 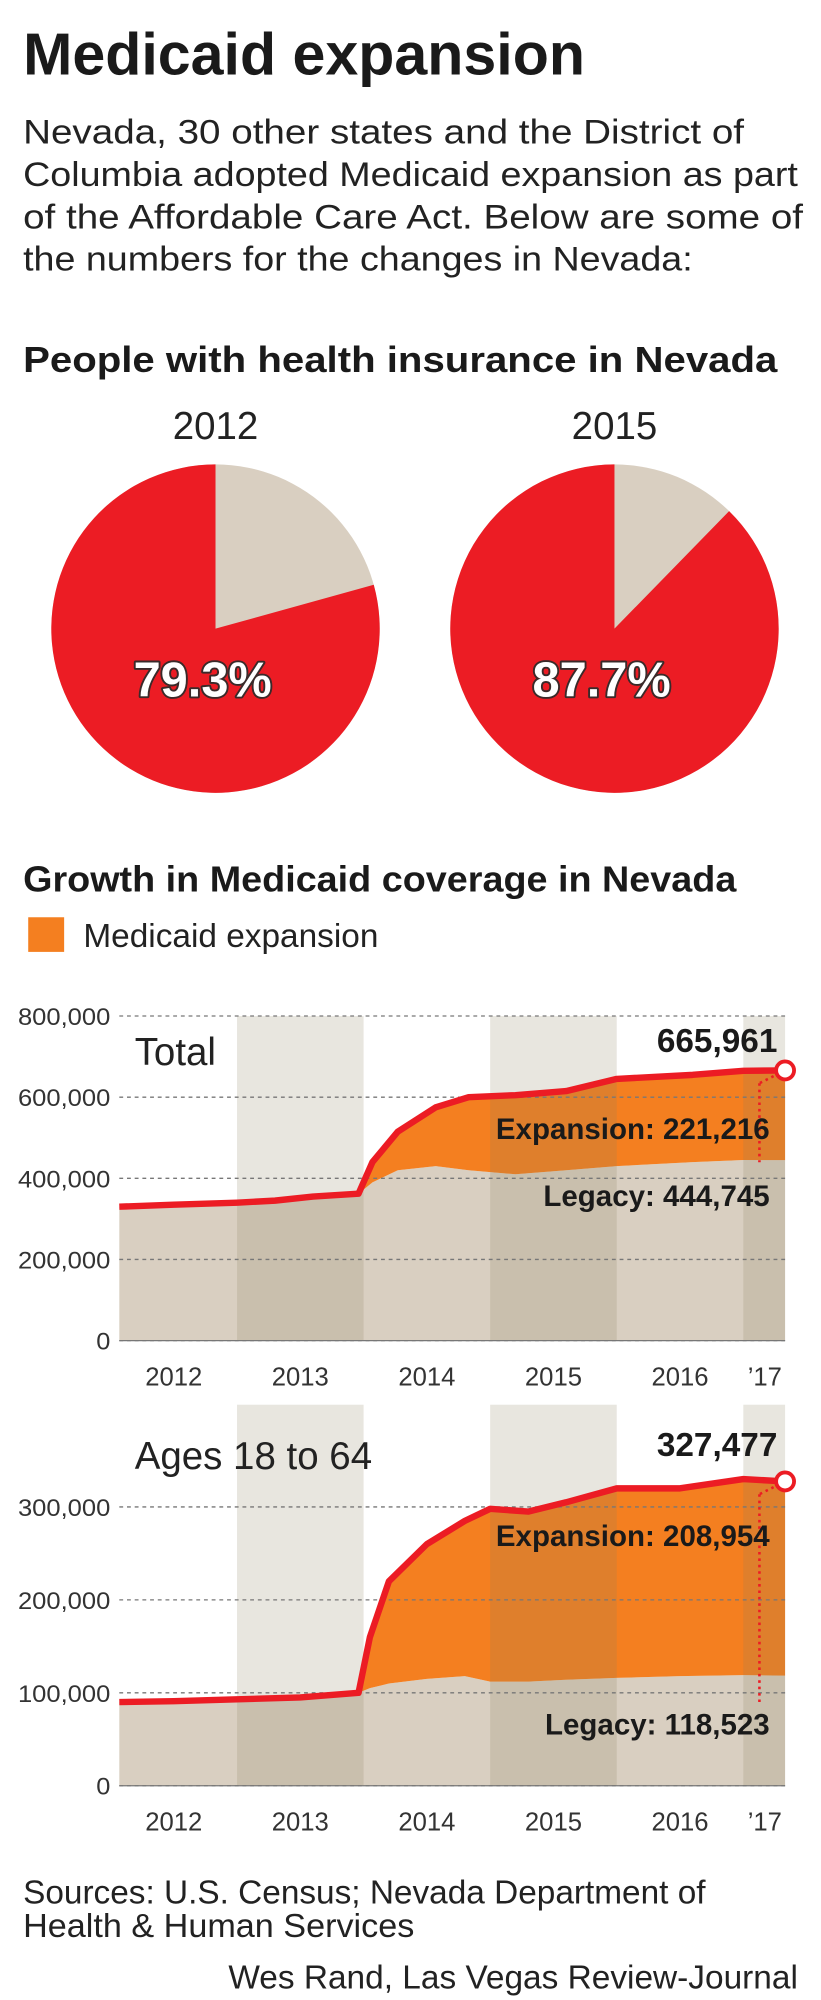 What do you see at coordinates (380, 879) in the screenshot?
I see `section-heading: Growth in Medicaid coverage in Nevada` at bounding box center [380, 879].